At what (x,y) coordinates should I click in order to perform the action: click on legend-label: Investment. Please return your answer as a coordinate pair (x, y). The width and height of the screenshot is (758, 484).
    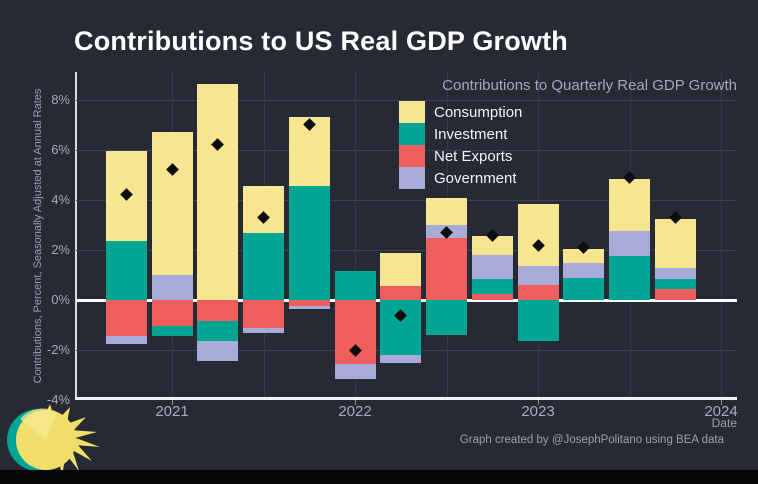
    Looking at the image, I should click on (471, 134).